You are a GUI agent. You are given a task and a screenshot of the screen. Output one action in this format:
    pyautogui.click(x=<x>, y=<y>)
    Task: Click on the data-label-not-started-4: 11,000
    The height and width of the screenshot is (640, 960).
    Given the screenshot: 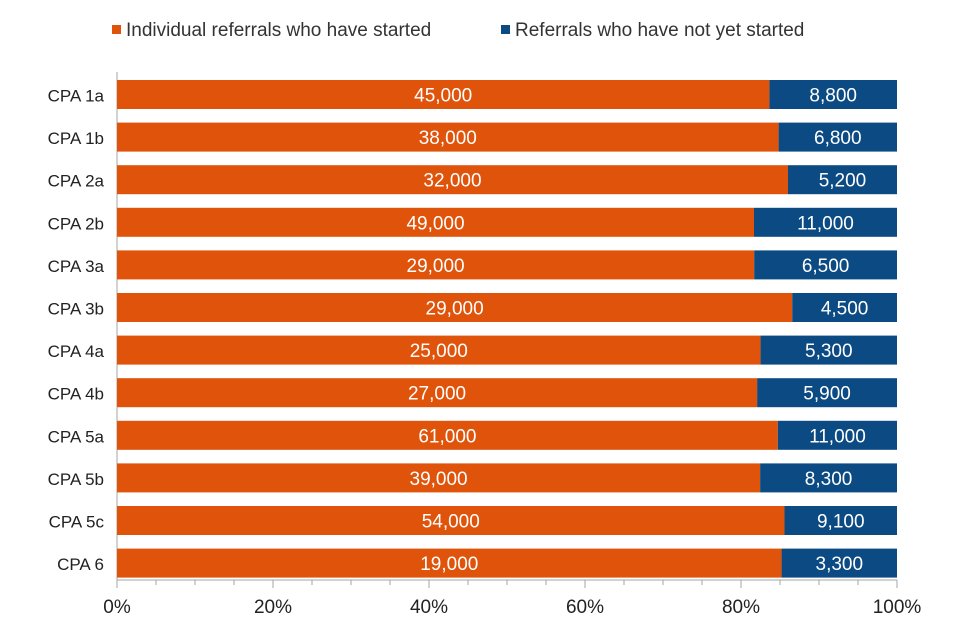 What is the action you would take?
    pyautogui.click(x=825, y=223)
    